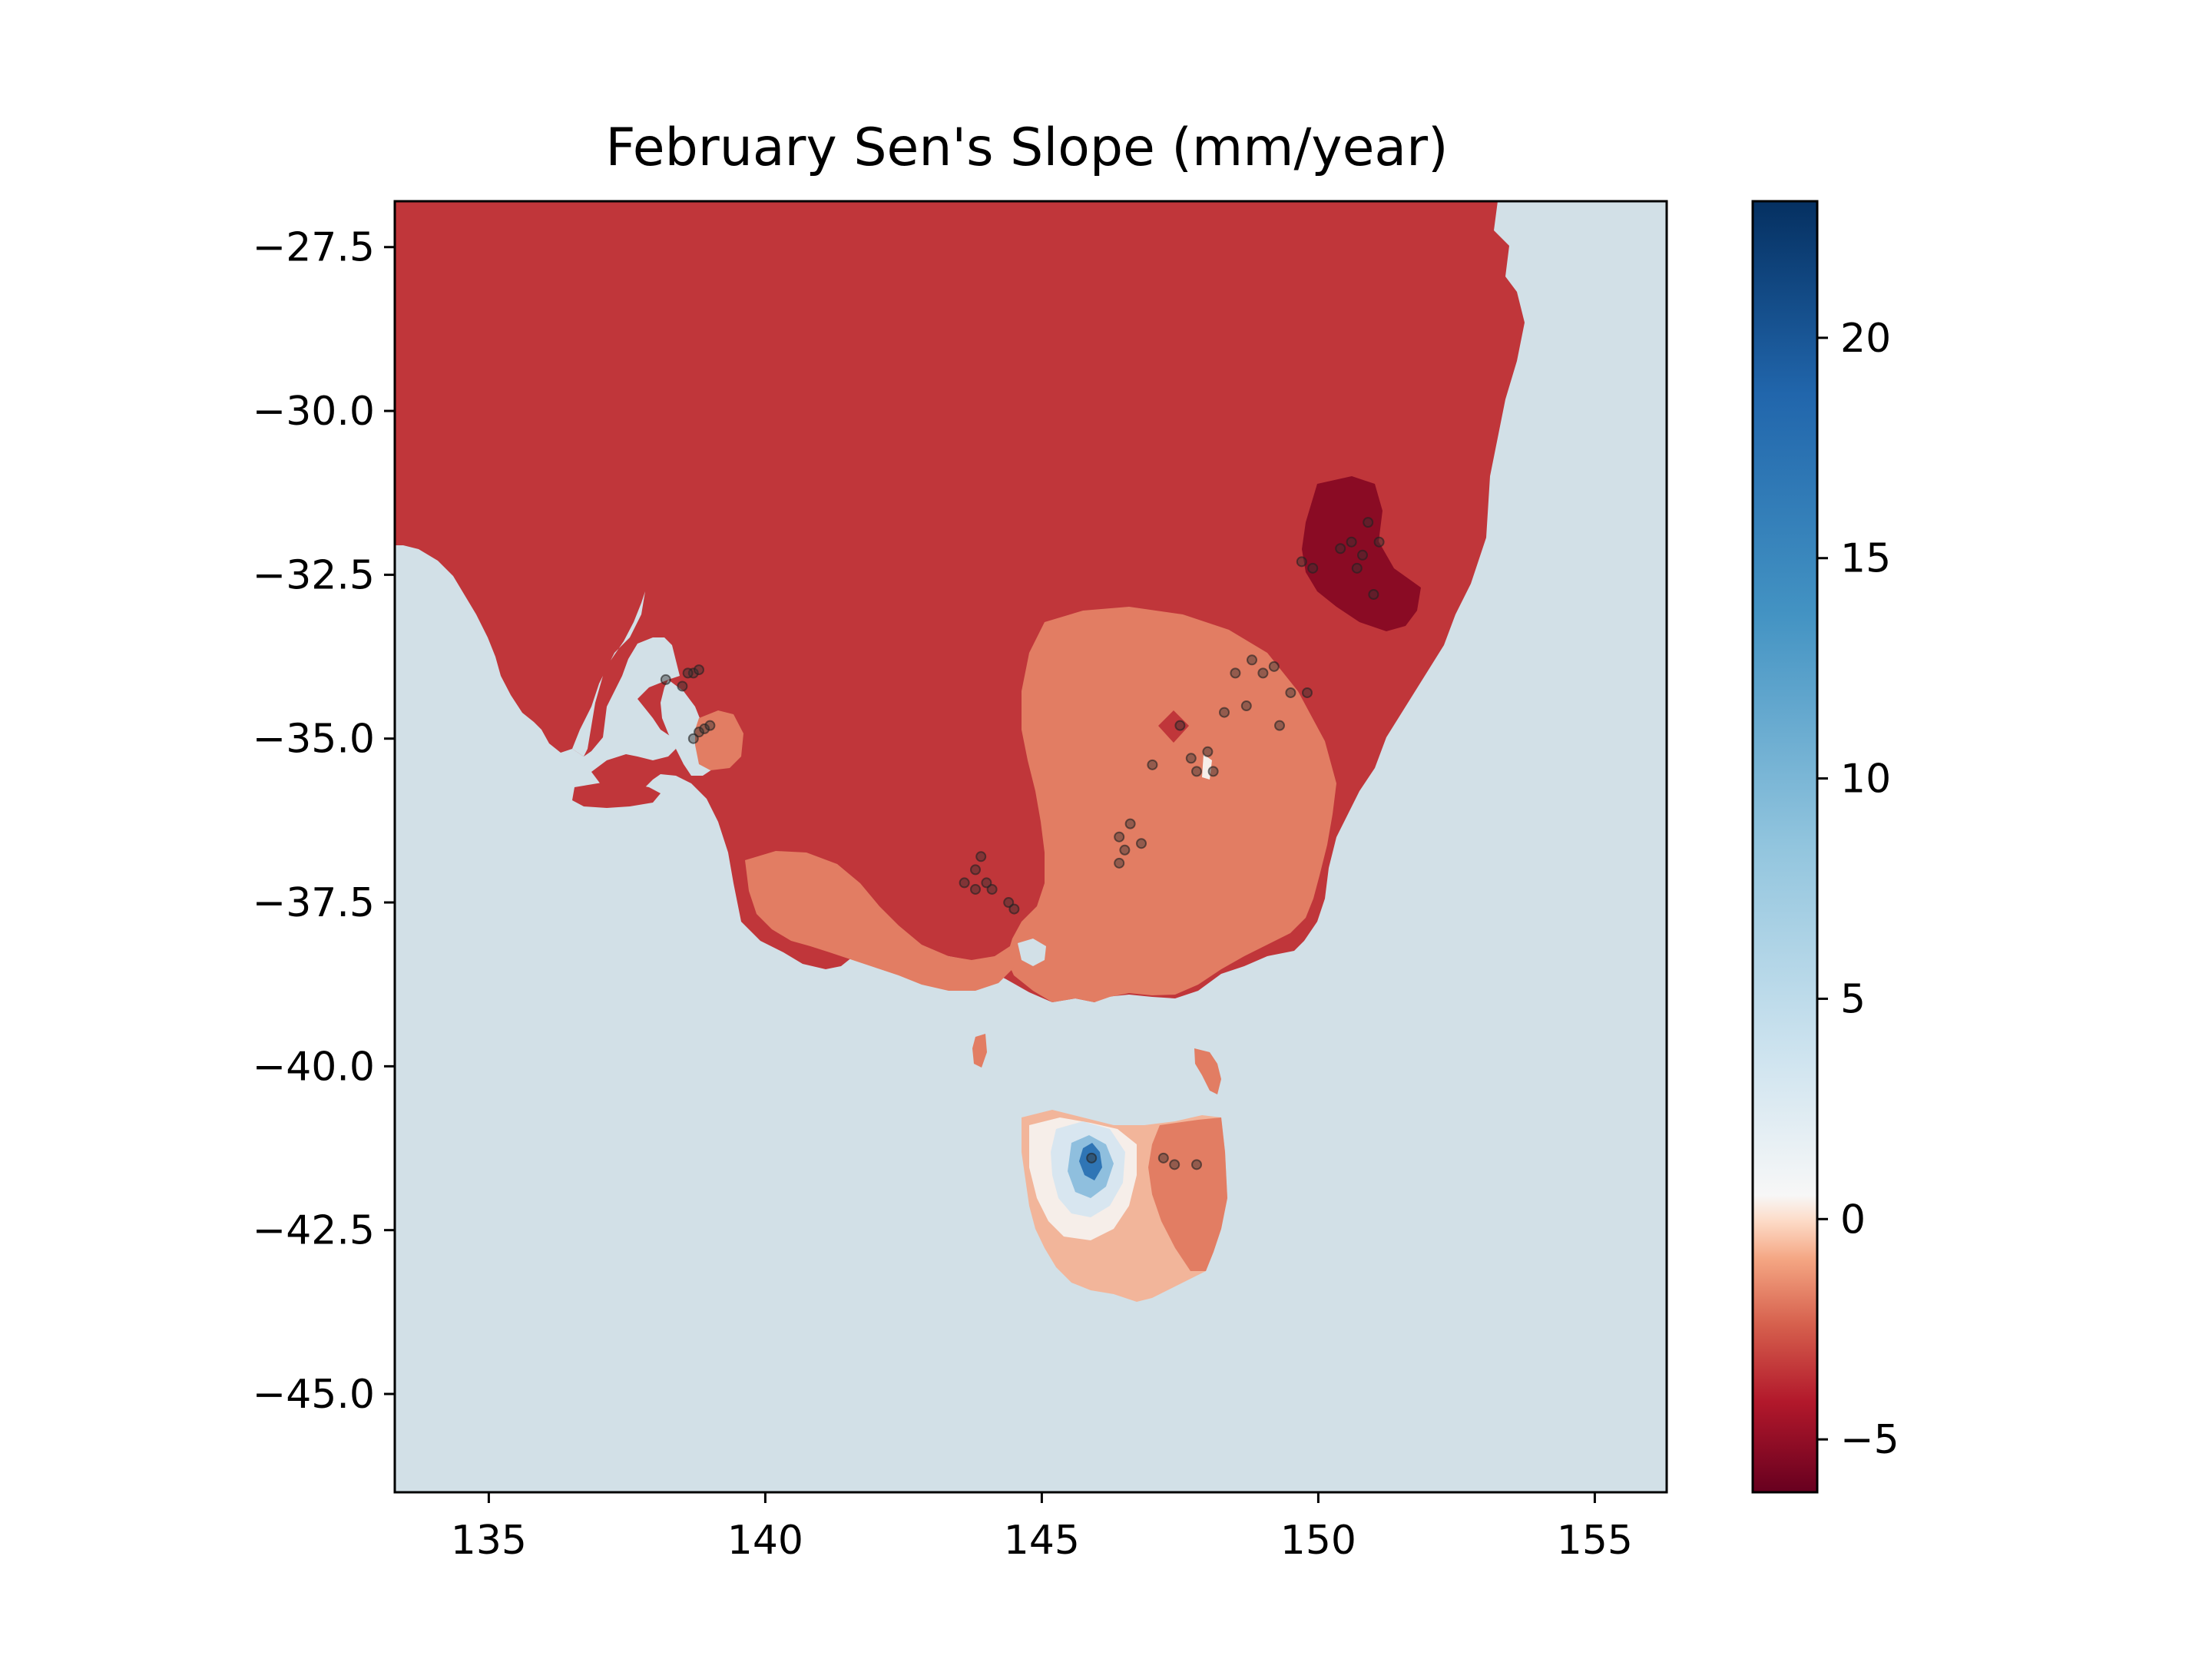 This screenshot has width=2212, height=1662. I want to click on station-markers, so click(1022, 843).